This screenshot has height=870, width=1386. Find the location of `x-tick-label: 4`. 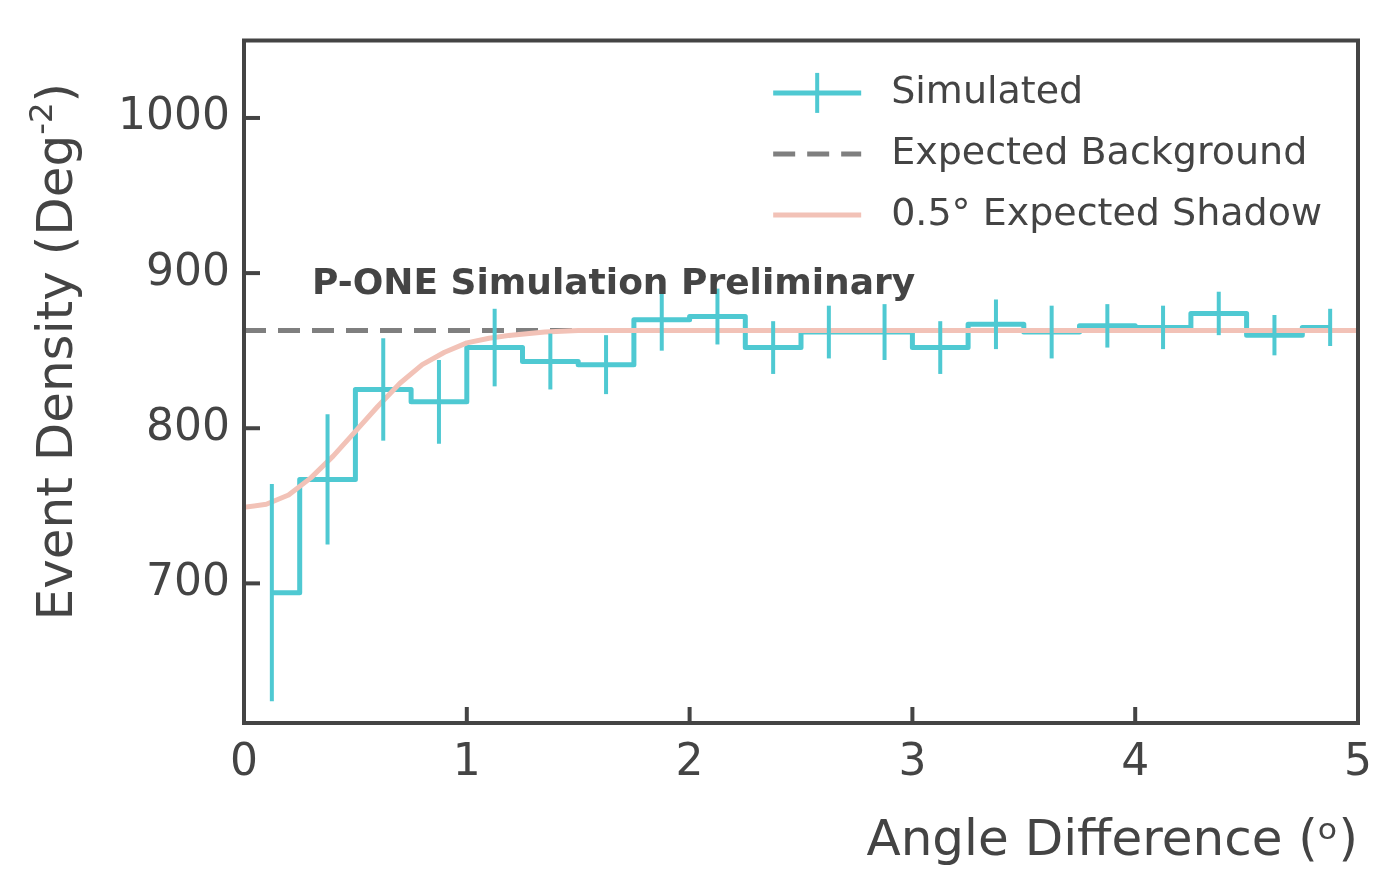

x-tick-label: 4 is located at coordinates (1135, 759).